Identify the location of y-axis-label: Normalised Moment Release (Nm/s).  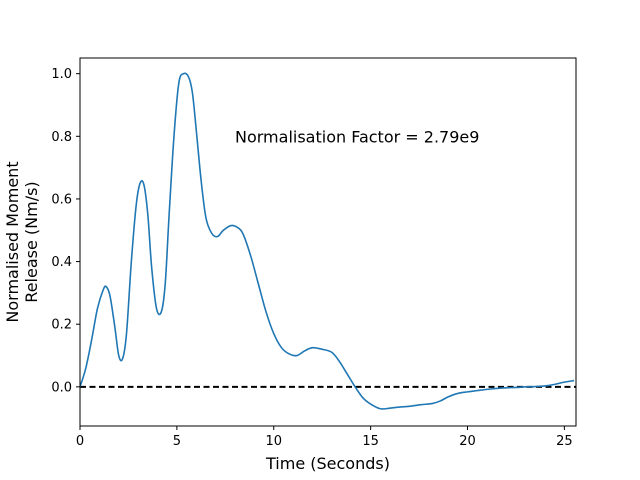
(22, 241).